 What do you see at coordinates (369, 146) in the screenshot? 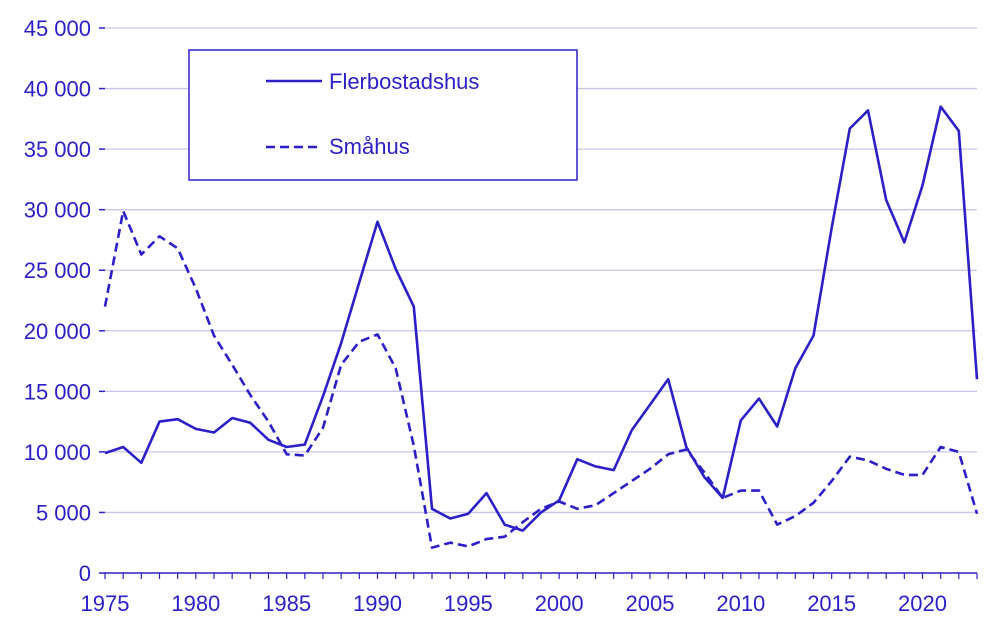
I see `legend-label-smahus: Småhus` at bounding box center [369, 146].